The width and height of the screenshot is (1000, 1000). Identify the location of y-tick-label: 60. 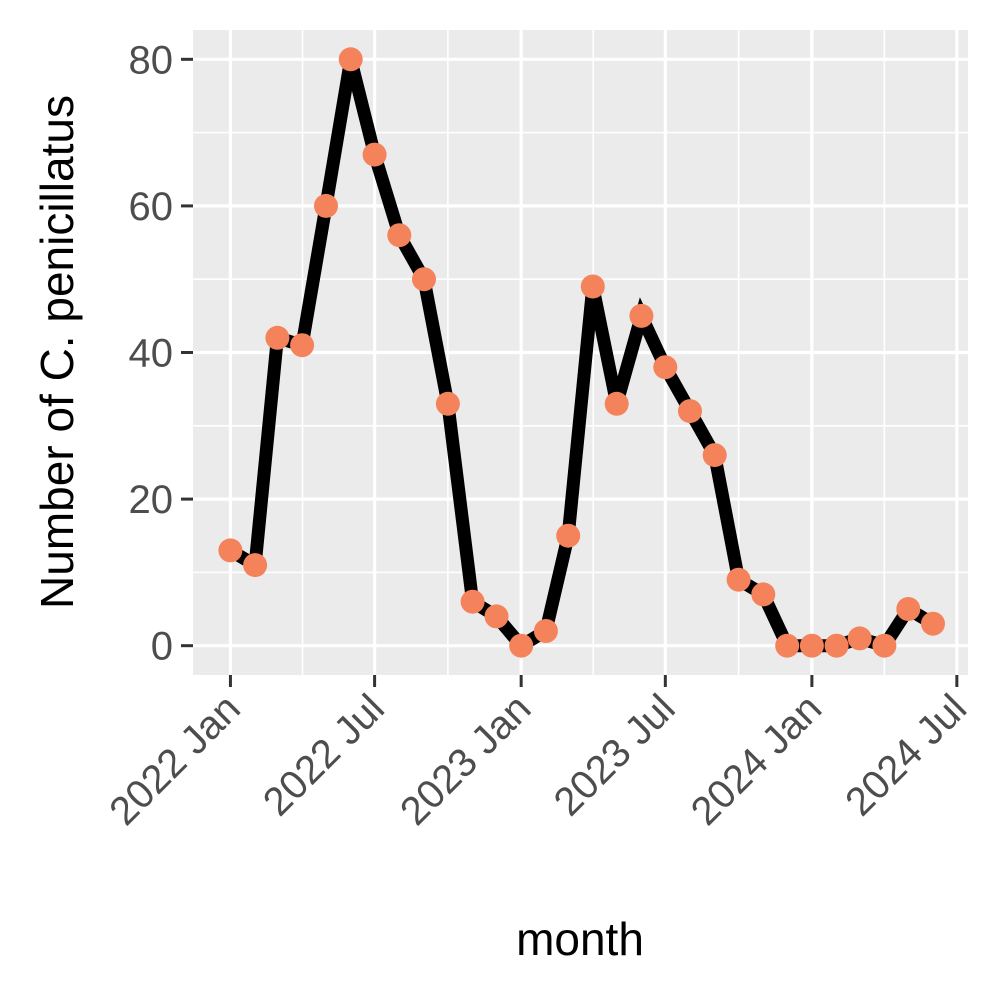
(151, 207).